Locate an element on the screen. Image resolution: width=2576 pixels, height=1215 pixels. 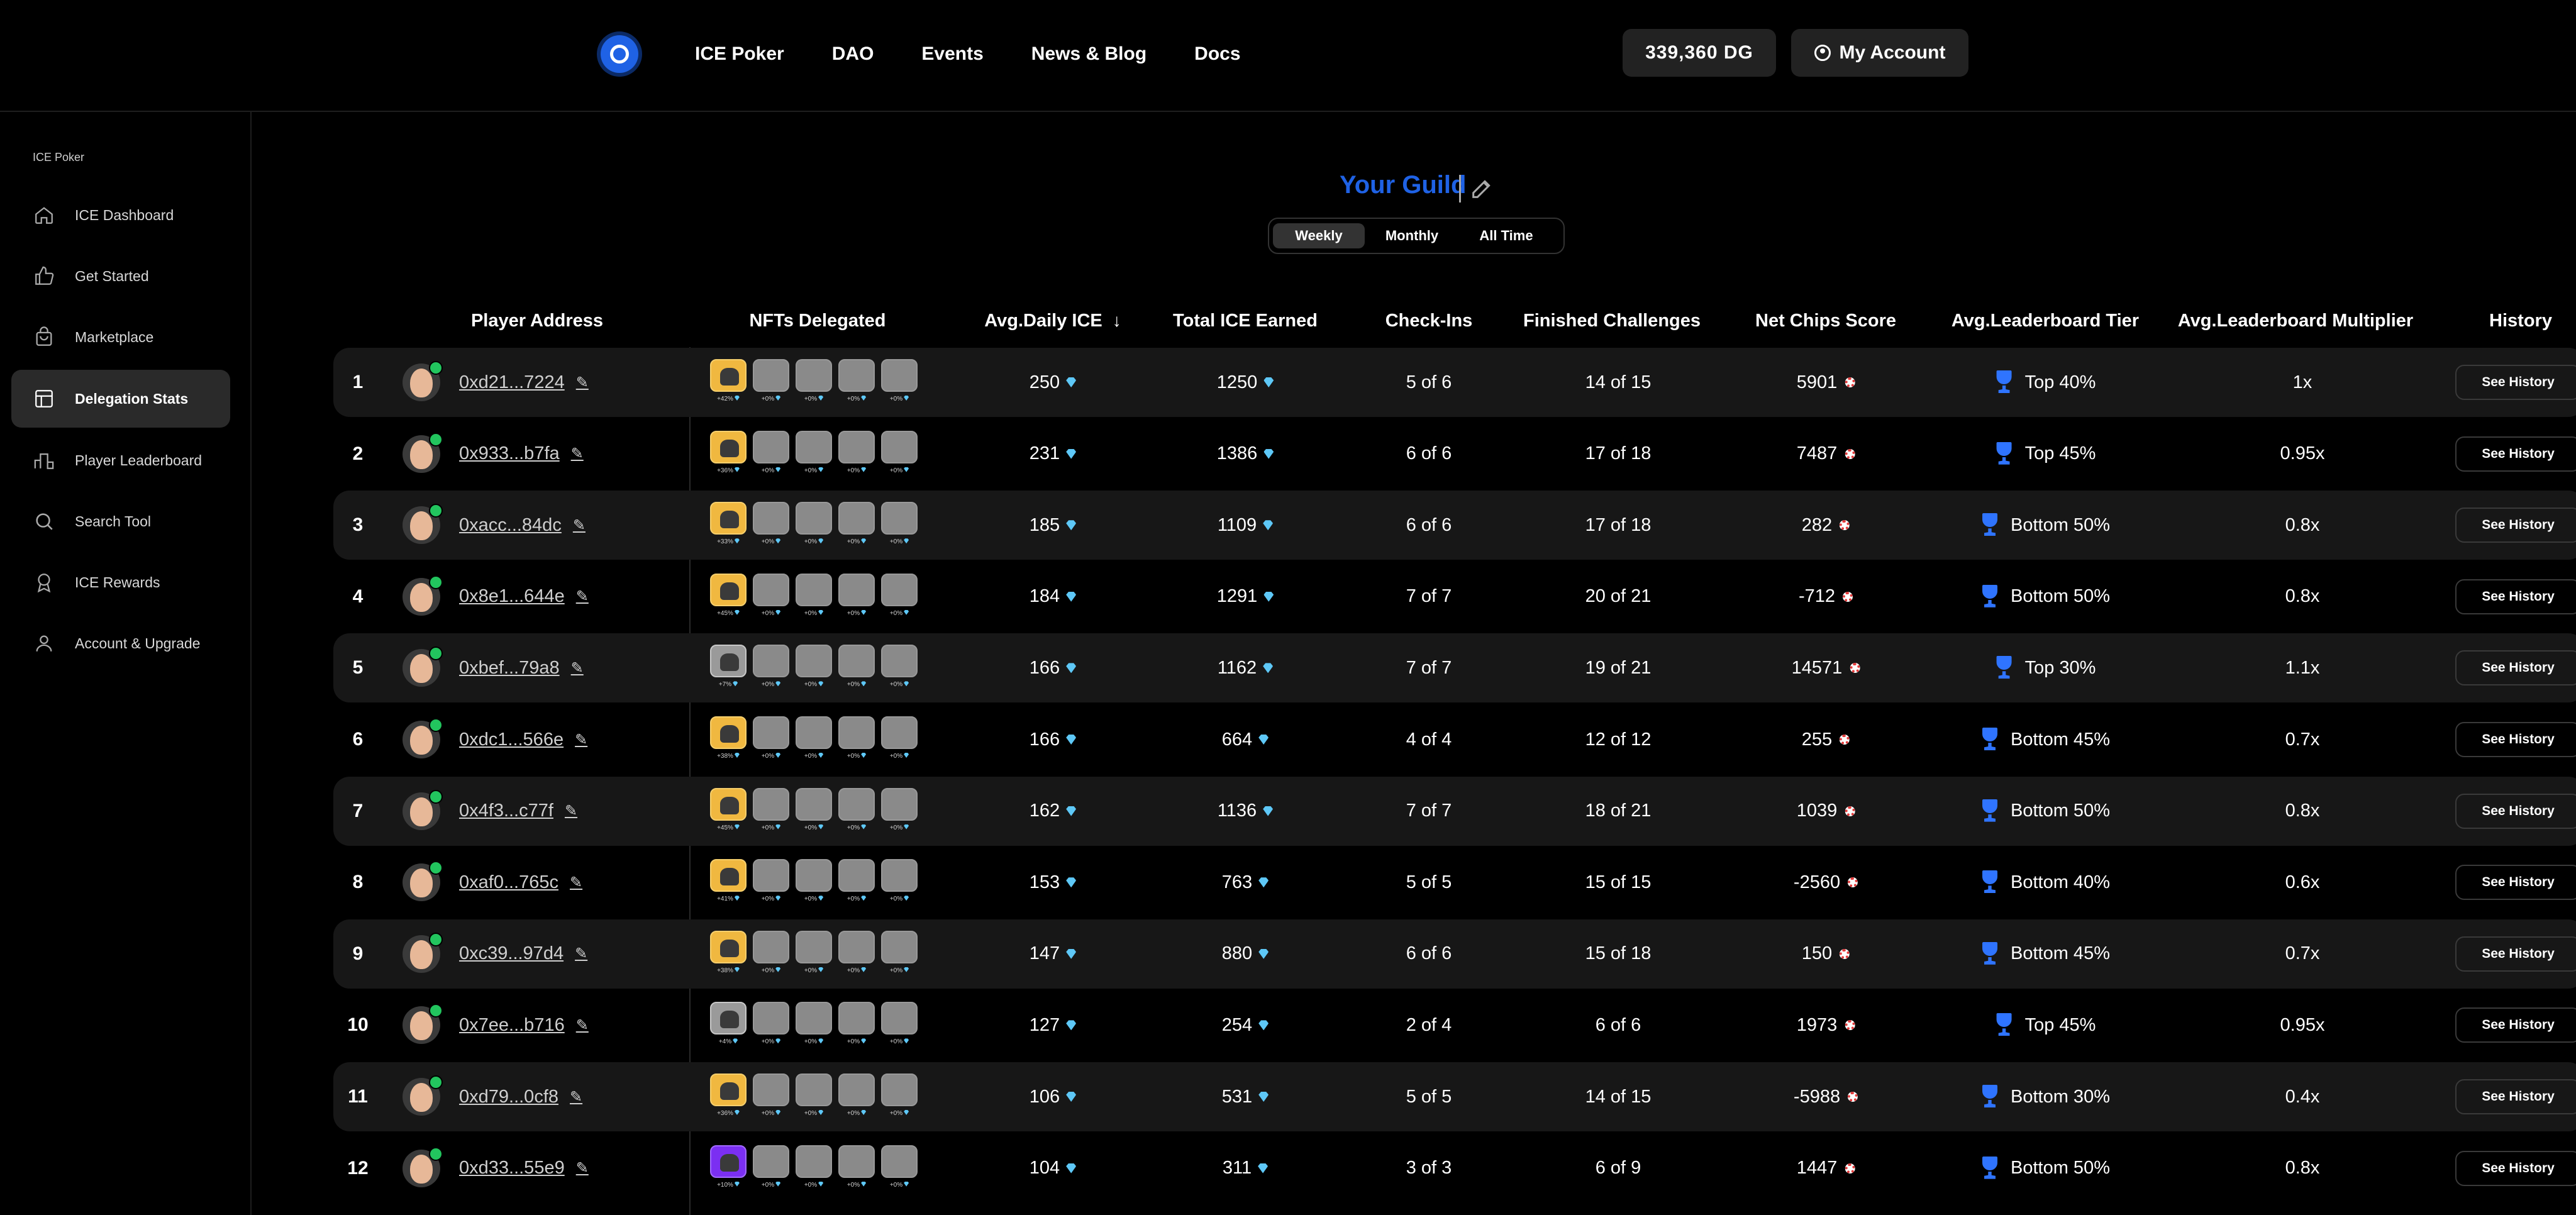
sidebar-item-marketplace: Marketplace is located at coordinates (120, 337).